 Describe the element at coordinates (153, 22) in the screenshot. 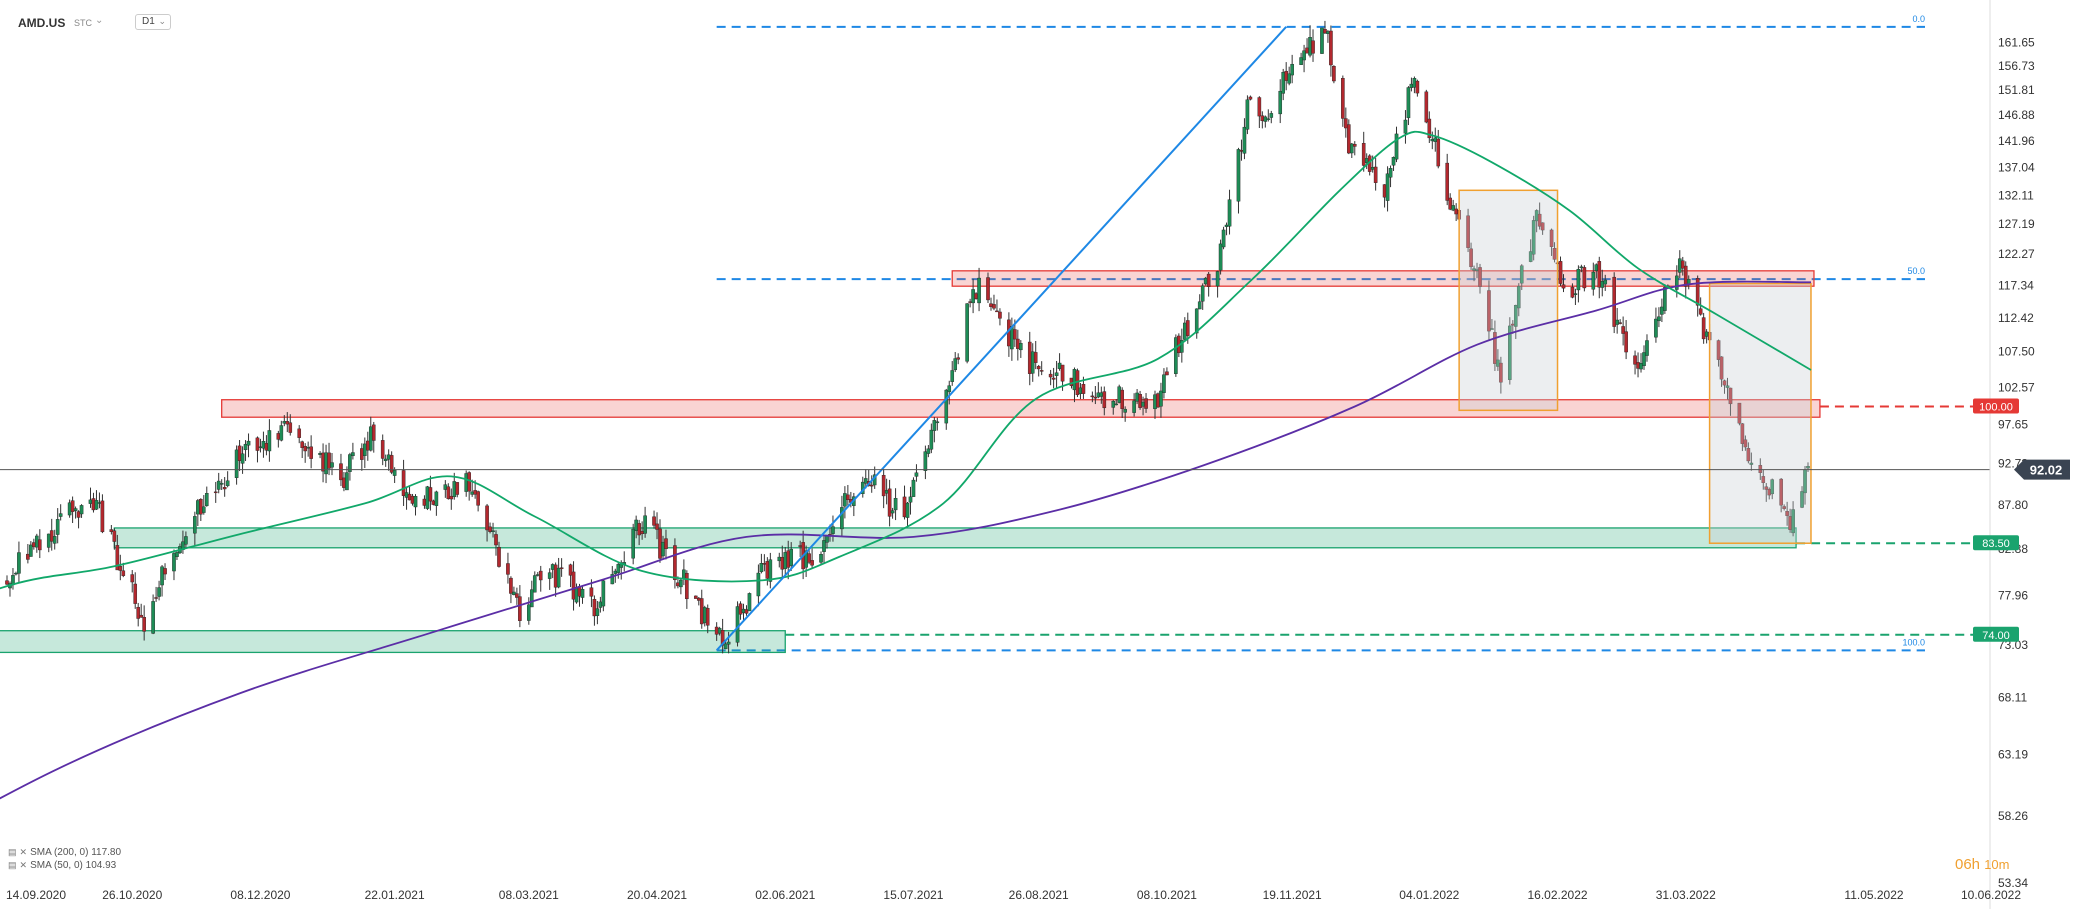

I see `timeframe-select: D1 ⌄` at that location.